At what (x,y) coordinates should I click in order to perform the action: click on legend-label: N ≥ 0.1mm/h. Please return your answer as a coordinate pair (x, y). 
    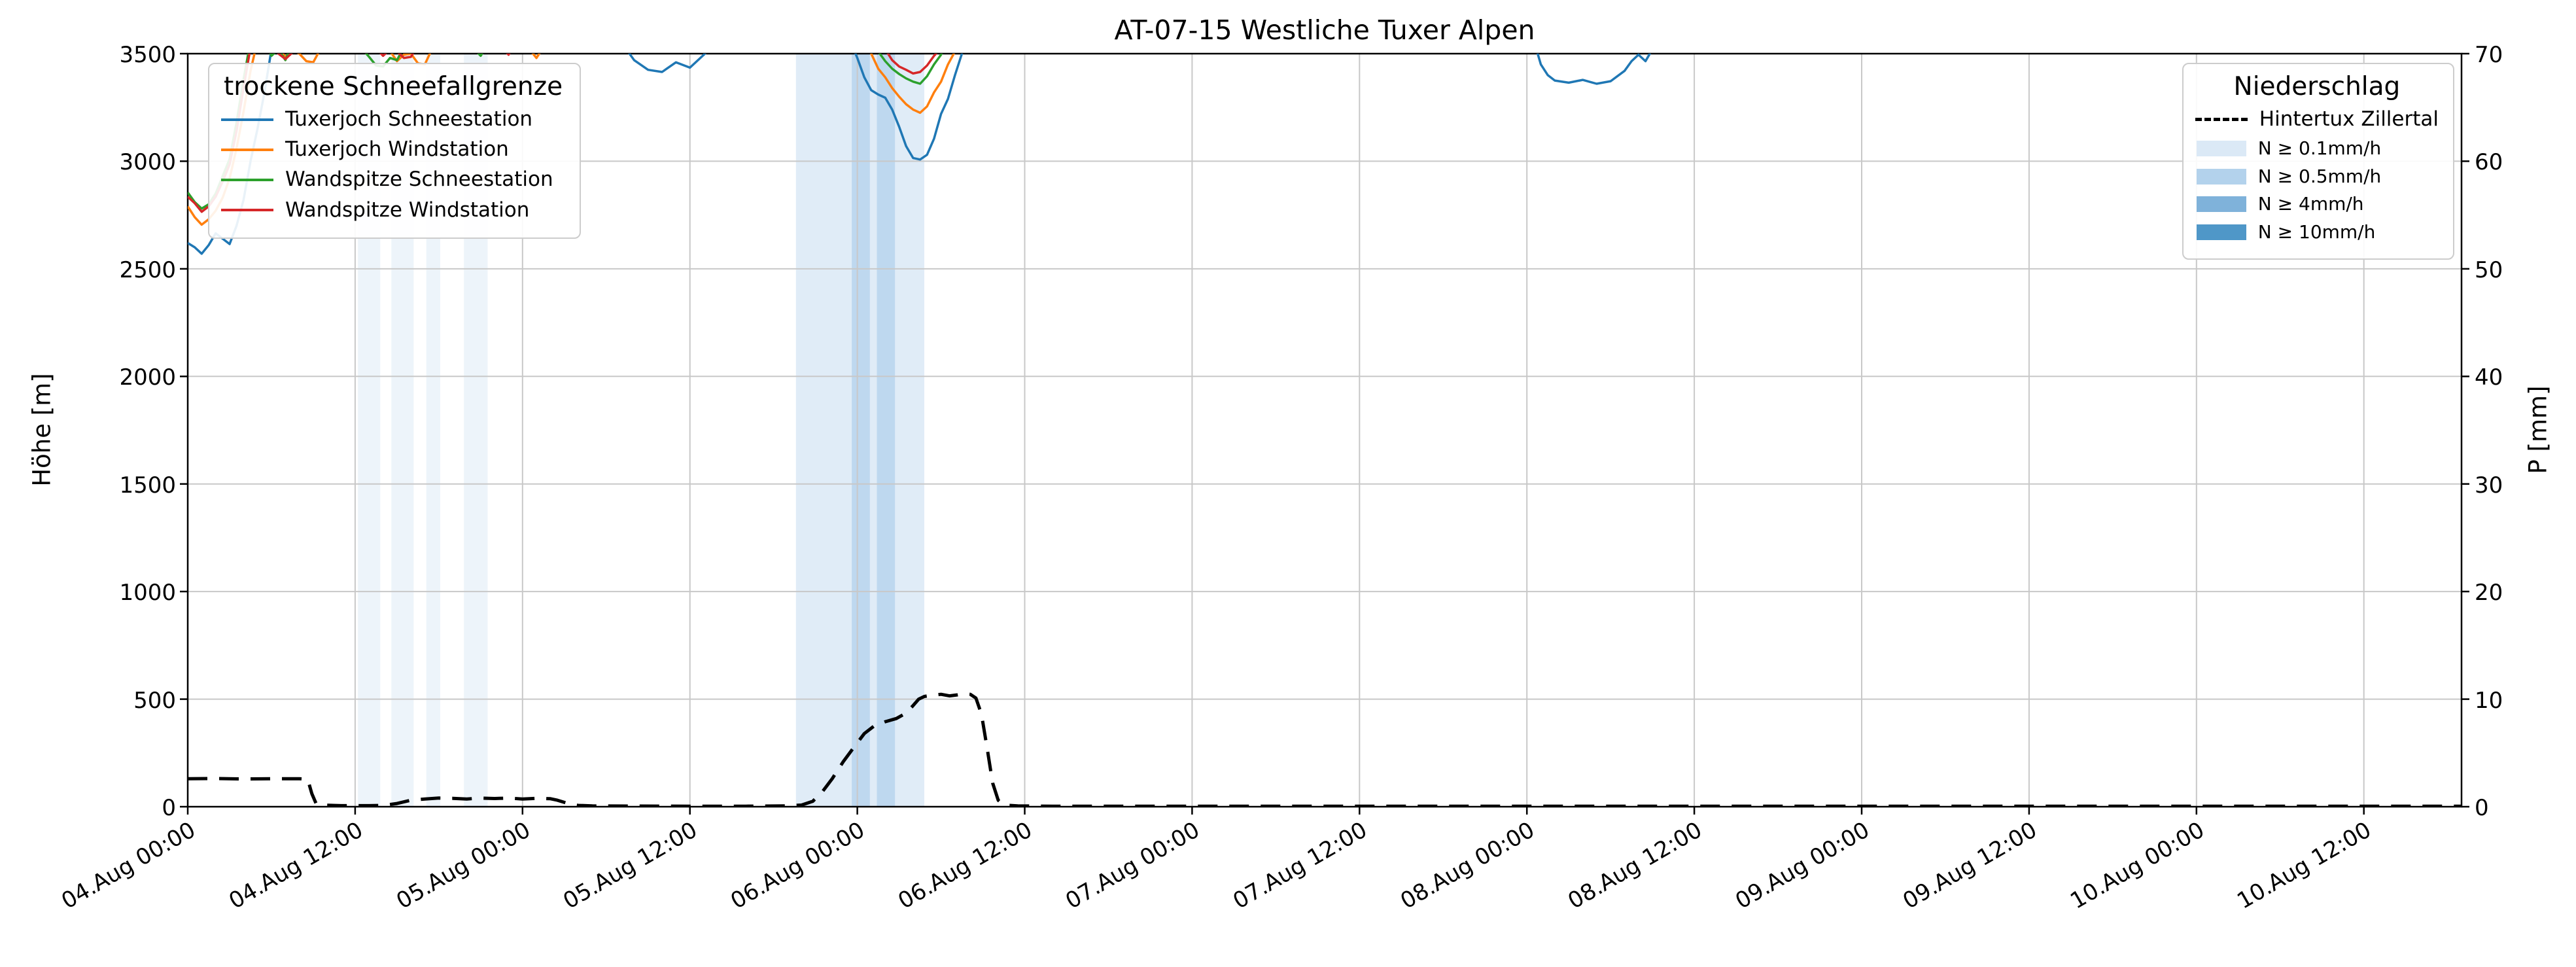
    Looking at the image, I should click on (2319, 148).